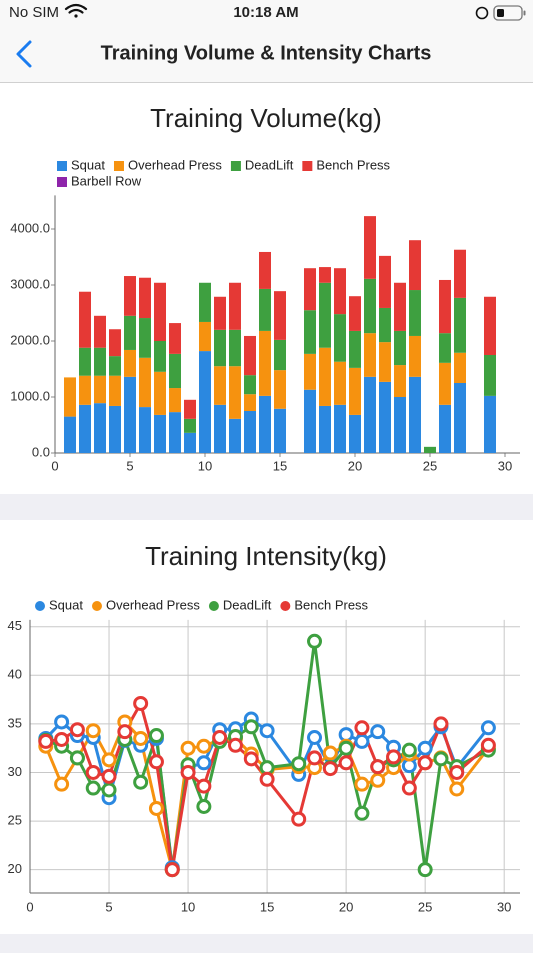 The width and height of the screenshot is (533, 953). Describe the element at coordinates (106, 180) in the screenshot. I see `legend-label: Barbell Row` at that location.